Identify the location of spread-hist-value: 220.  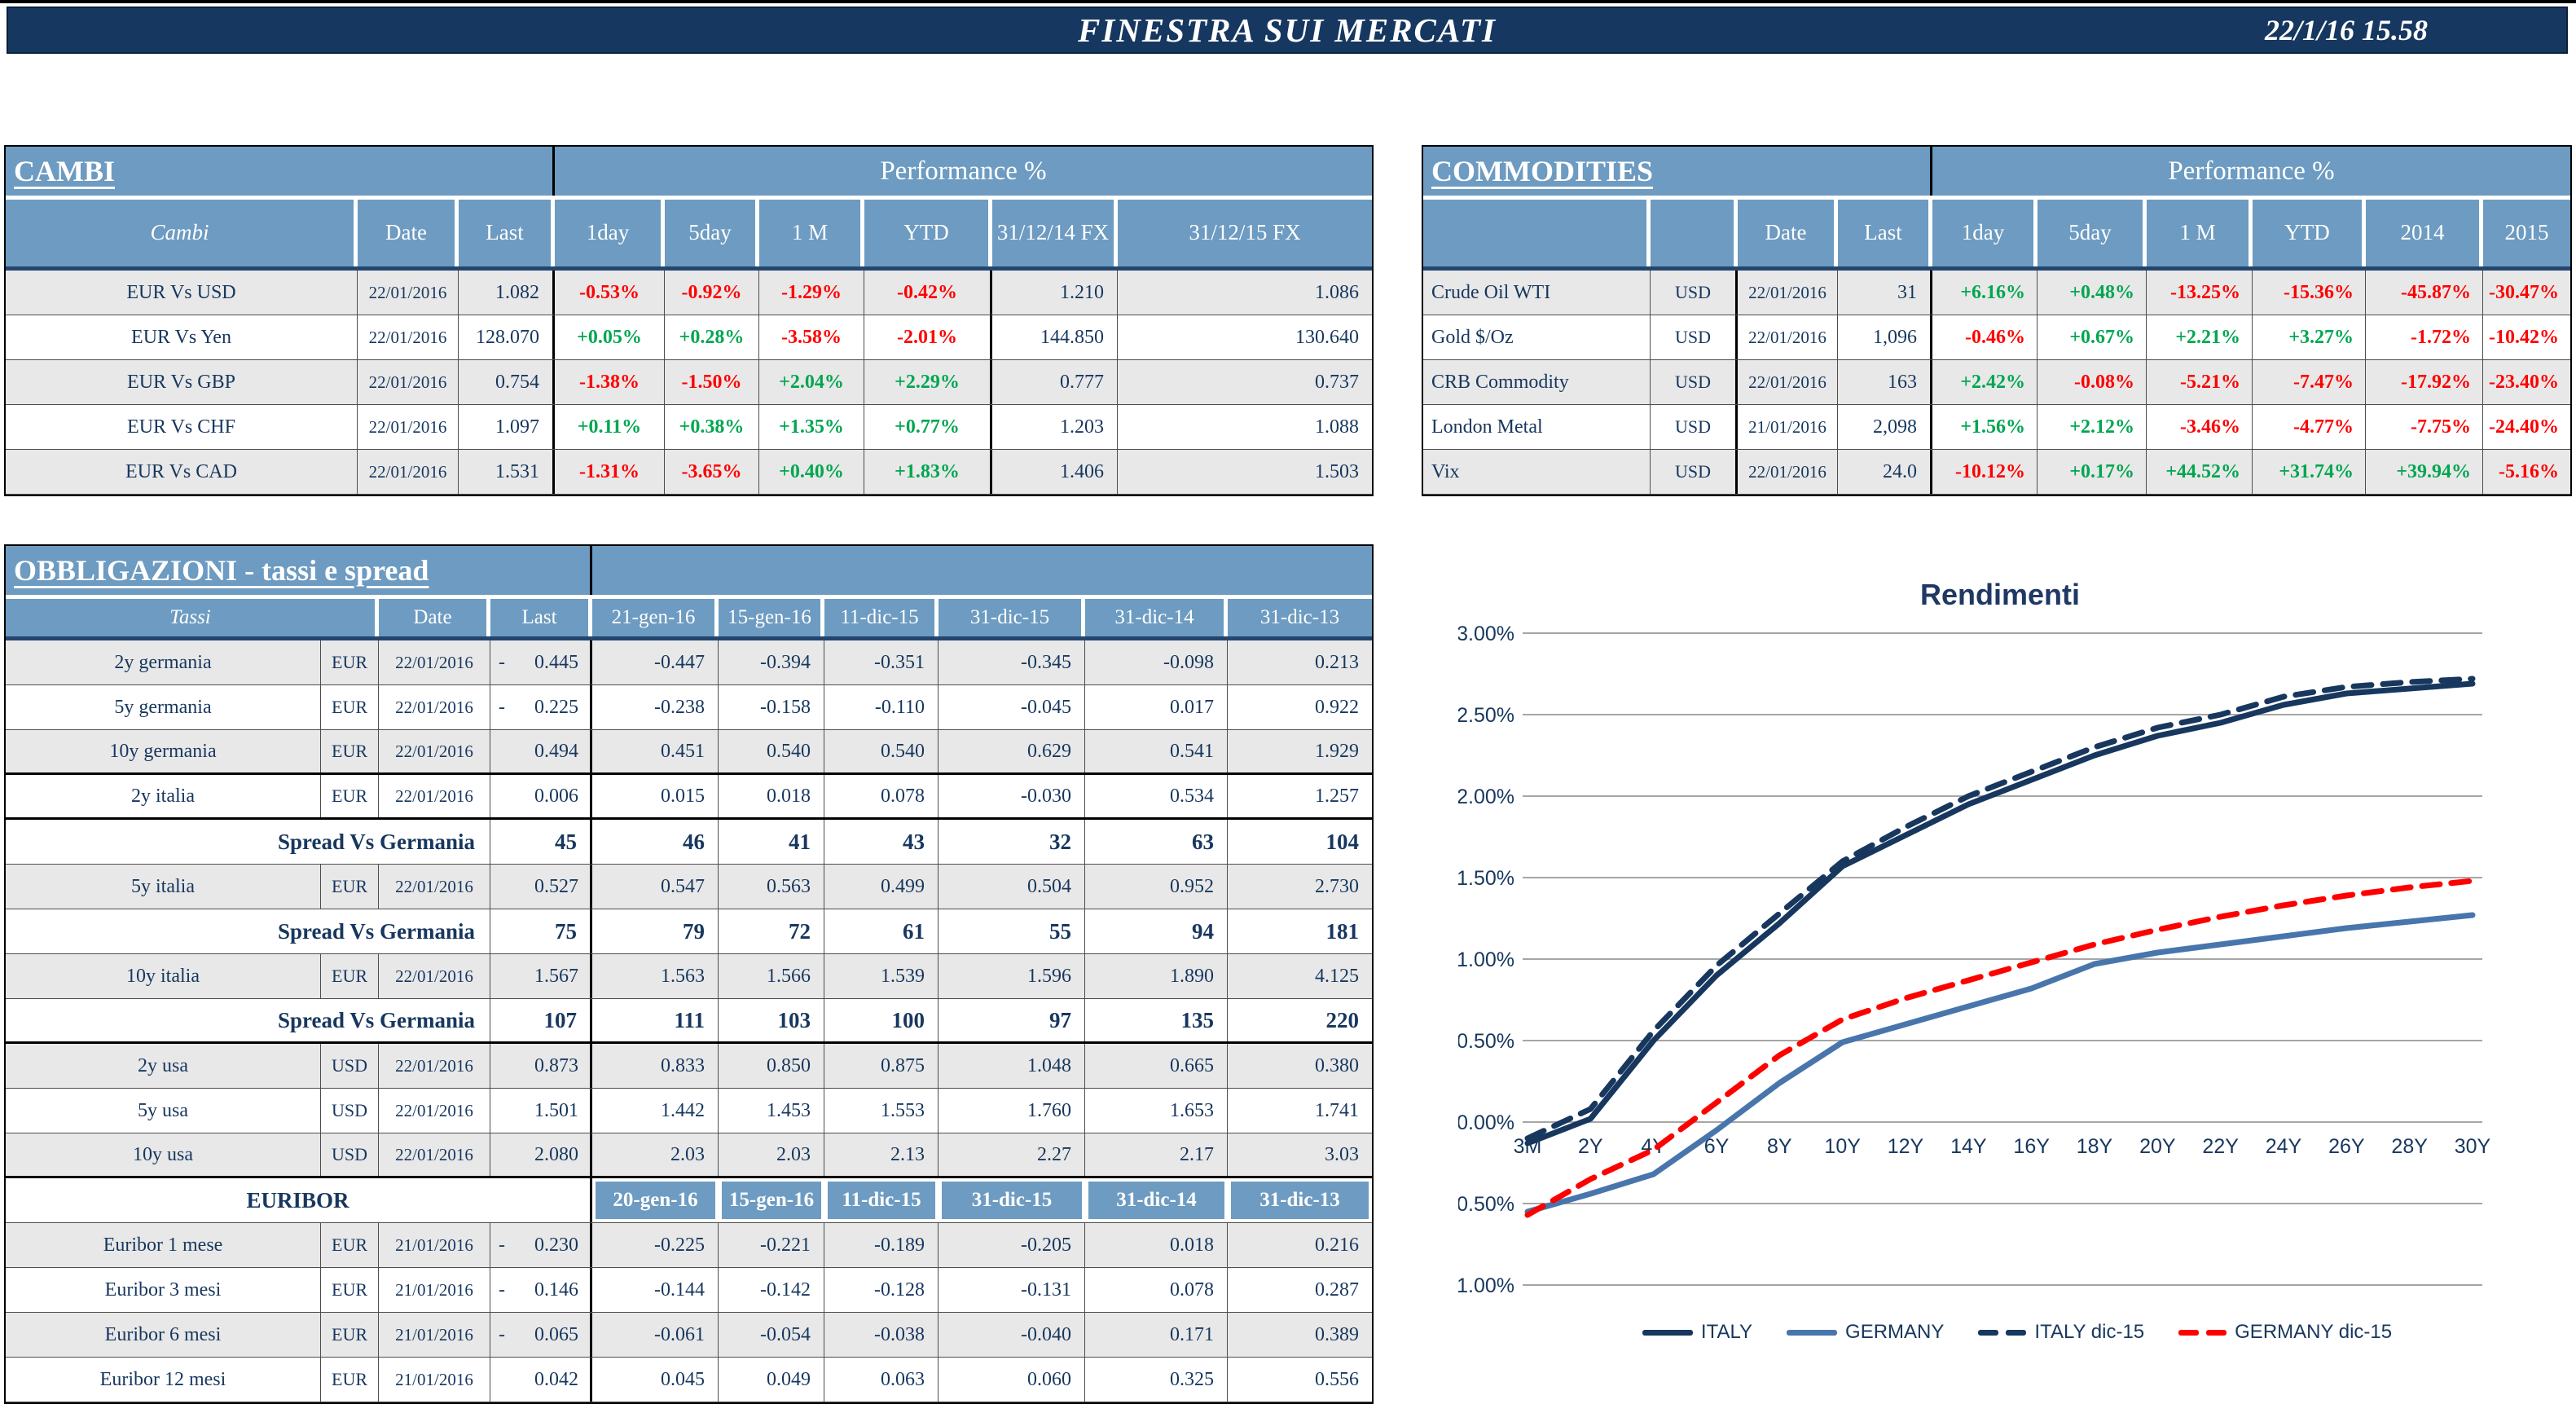
(1300, 1020).